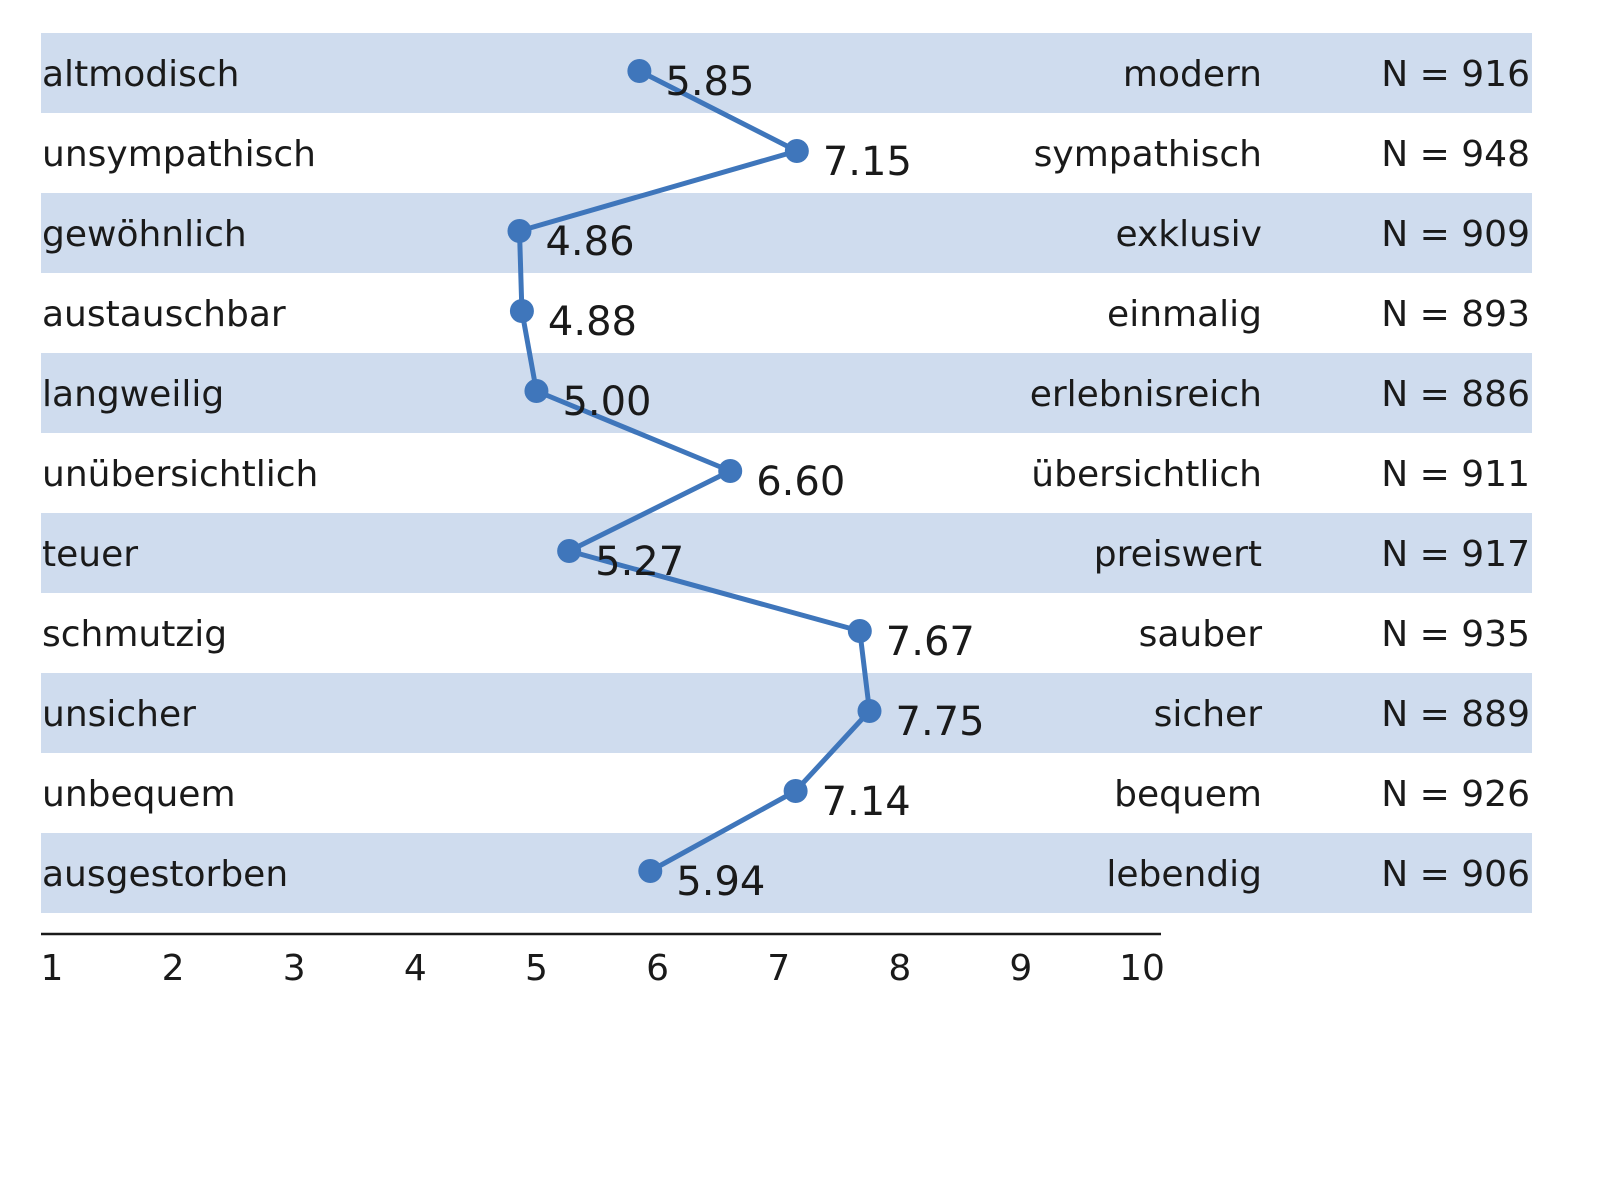  What do you see at coordinates (294, 968) in the screenshot?
I see `x-tick-label: 3` at bounding box center [294, 968].